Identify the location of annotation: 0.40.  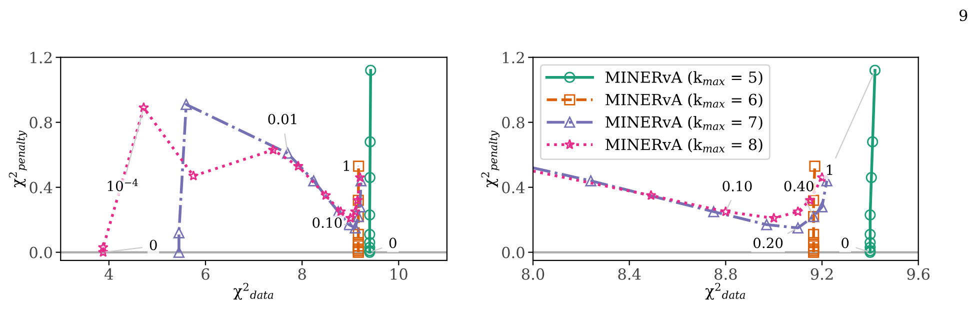
(799, 186).